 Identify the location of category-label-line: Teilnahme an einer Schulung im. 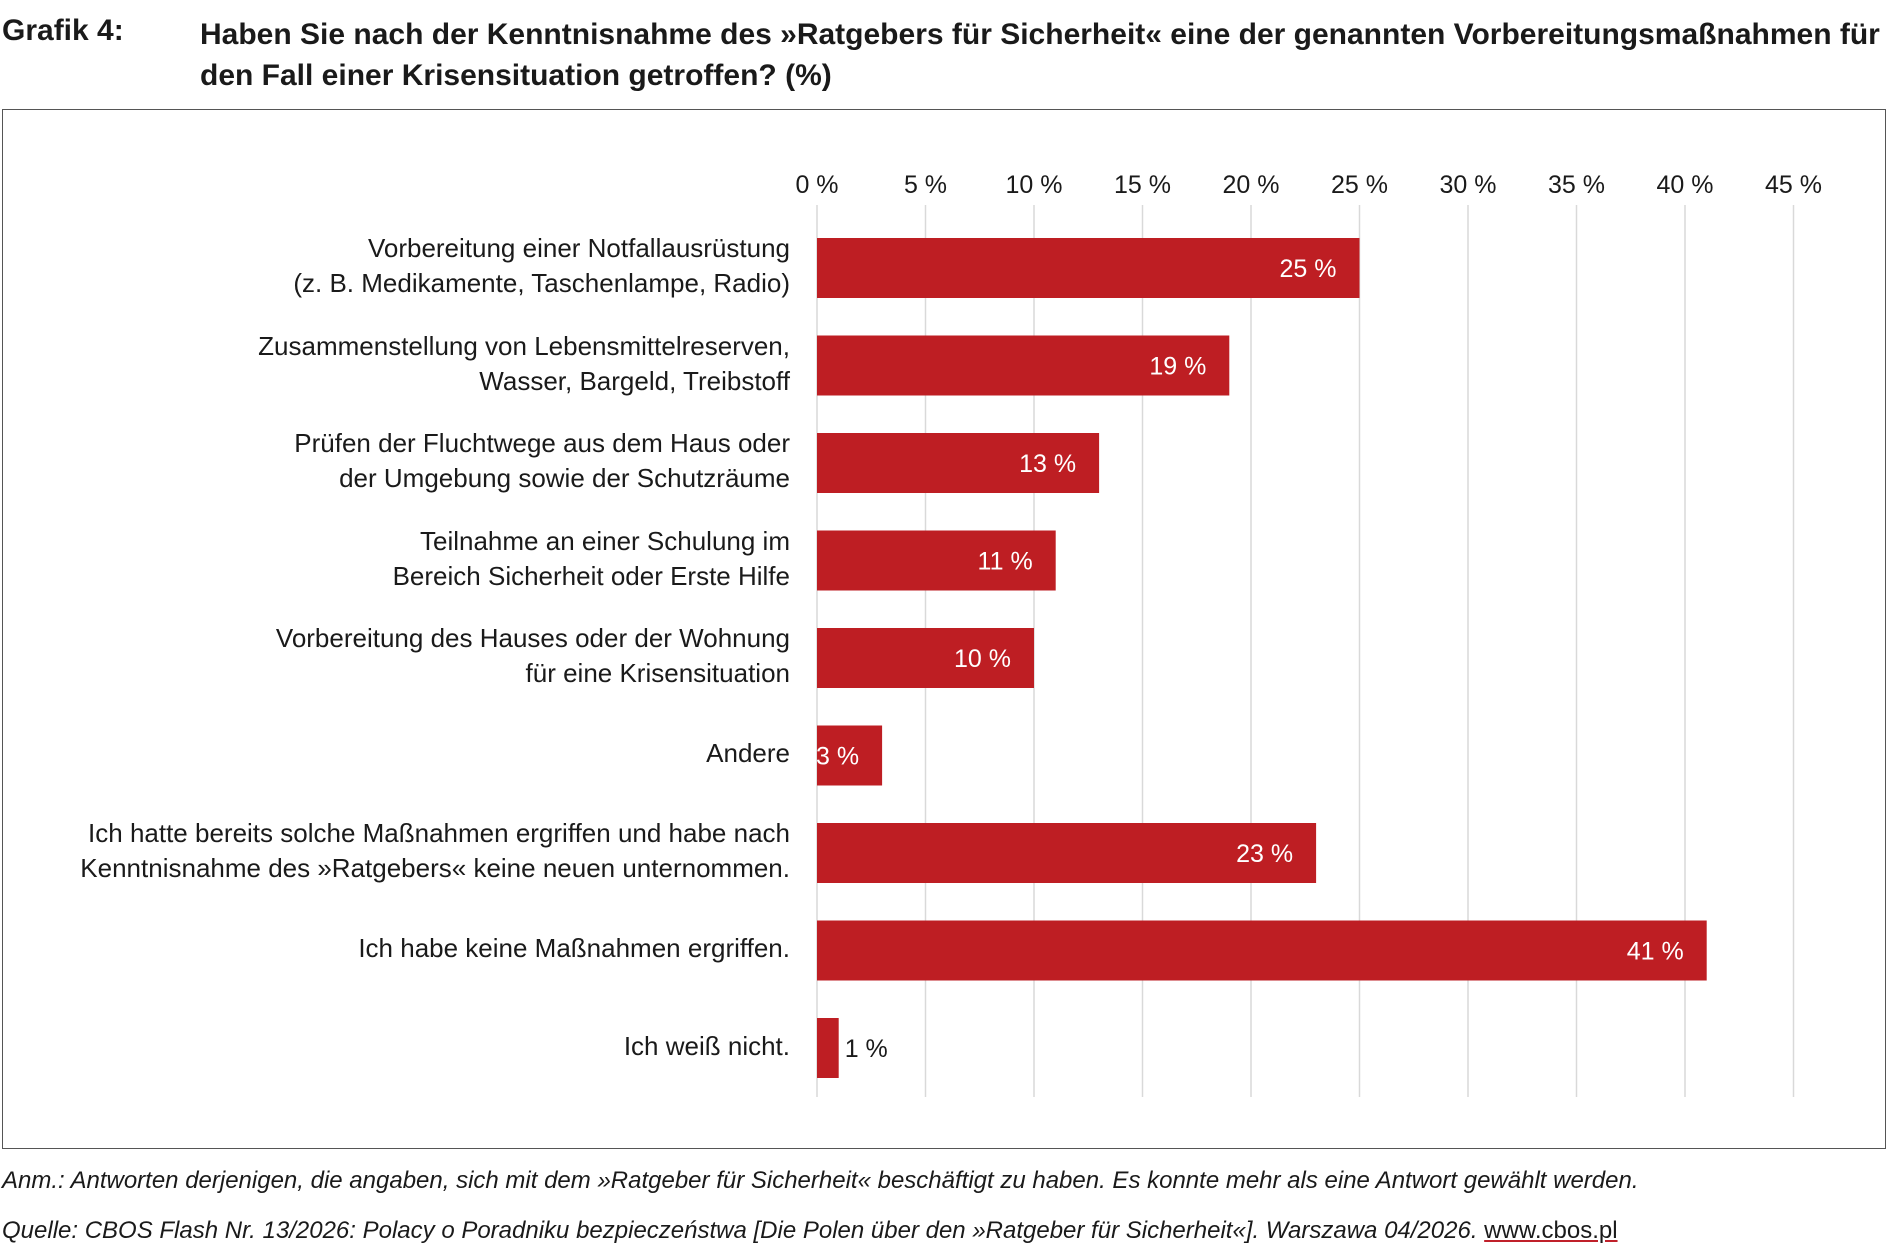
(605, 540).